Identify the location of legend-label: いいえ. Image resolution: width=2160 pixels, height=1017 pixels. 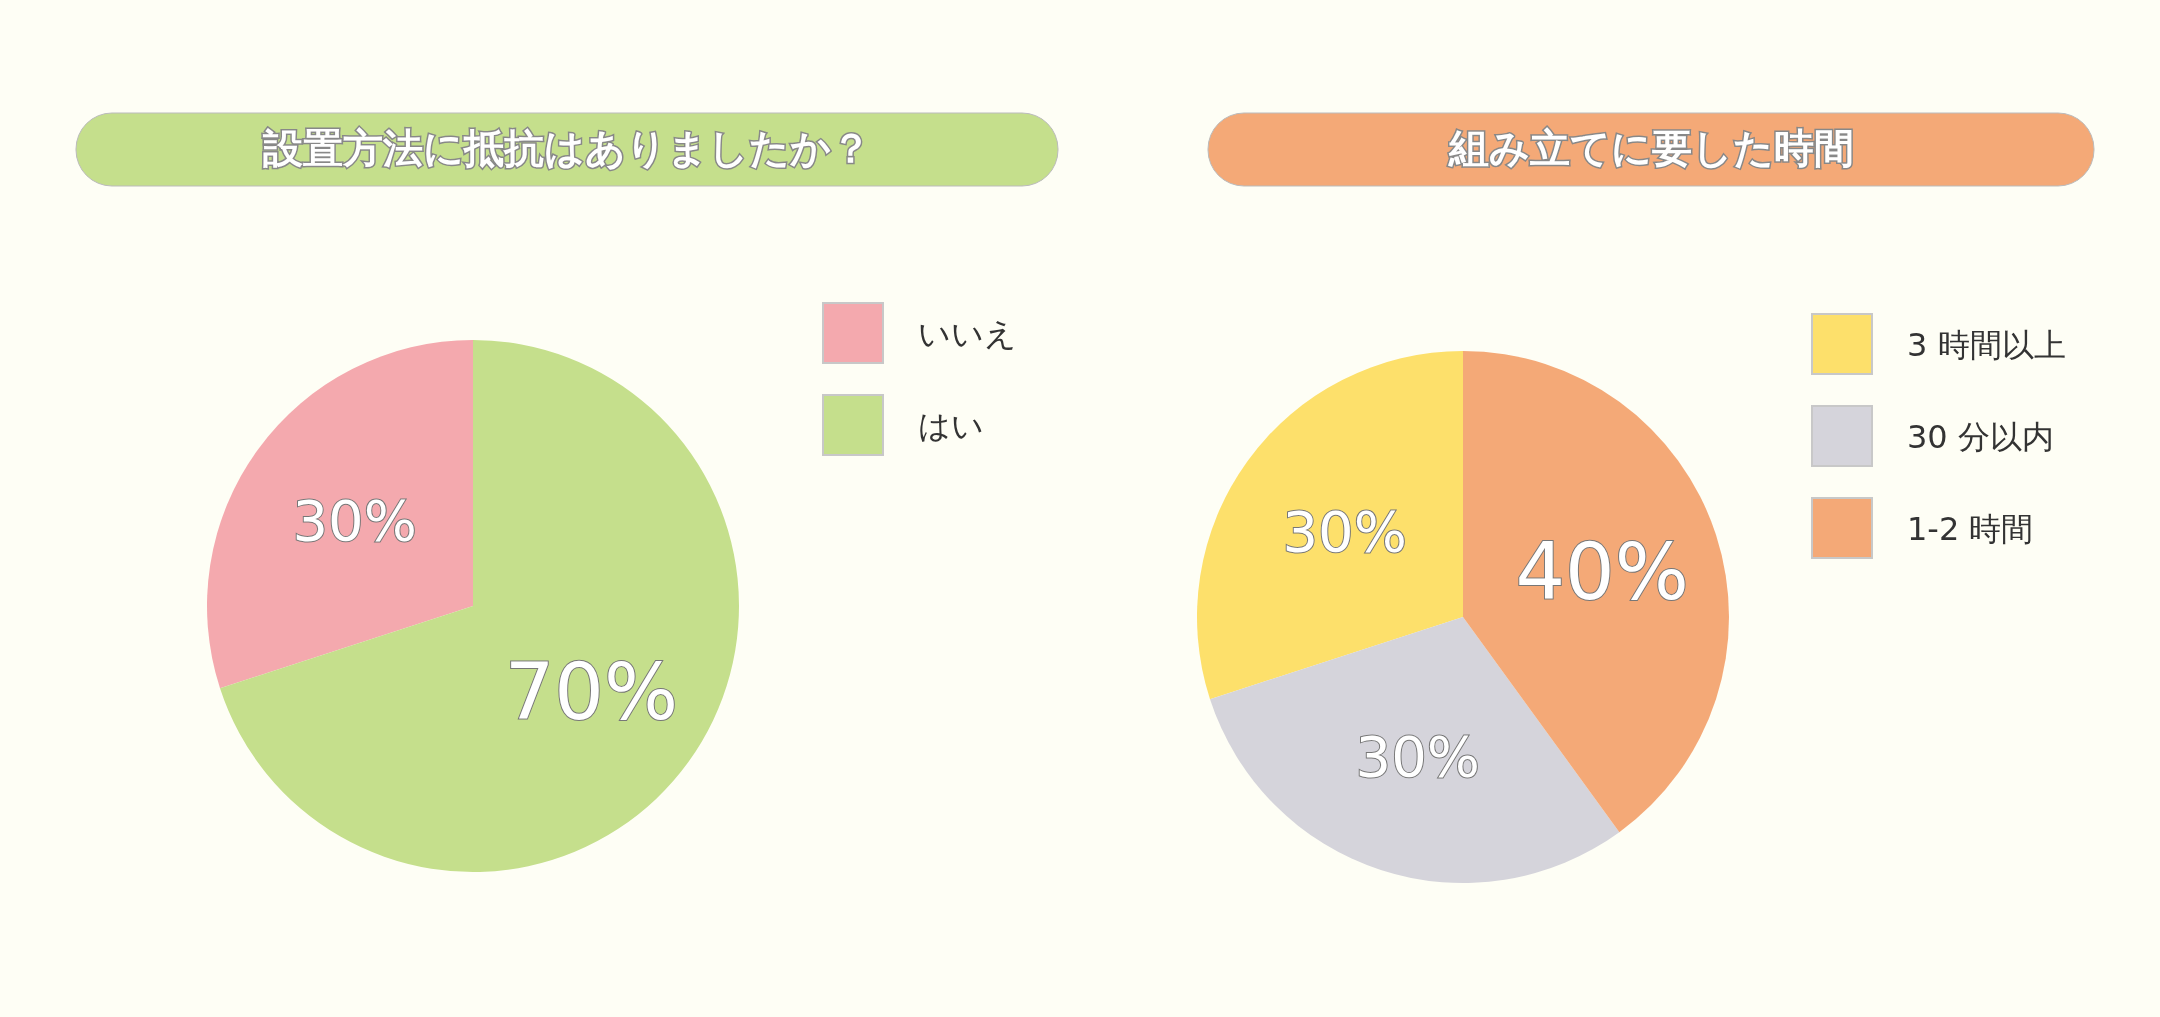
(967, 334).